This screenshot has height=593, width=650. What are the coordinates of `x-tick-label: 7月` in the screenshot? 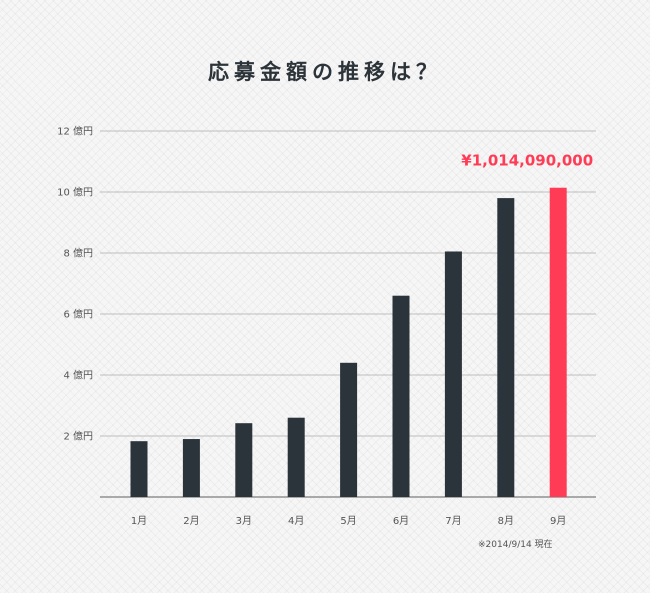 It's located at (453, 521).